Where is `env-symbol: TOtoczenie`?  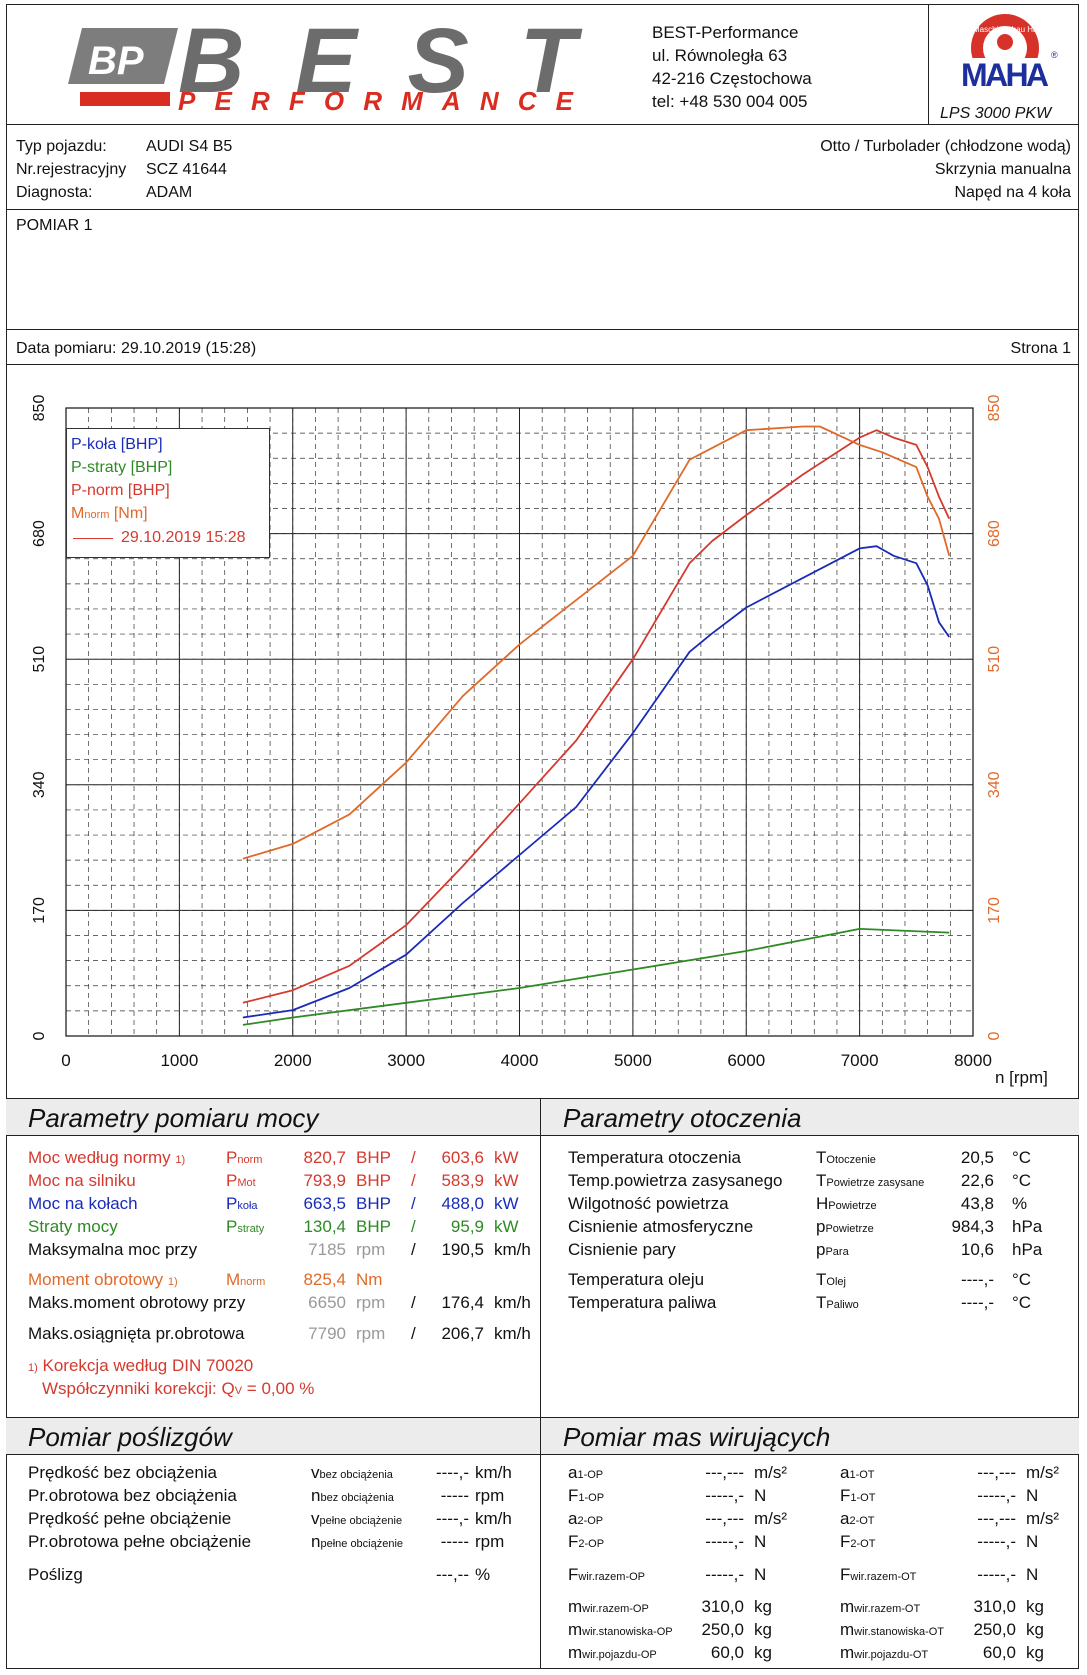
env-symbol: TOtoczenie is located at coordinates (846, 1159).